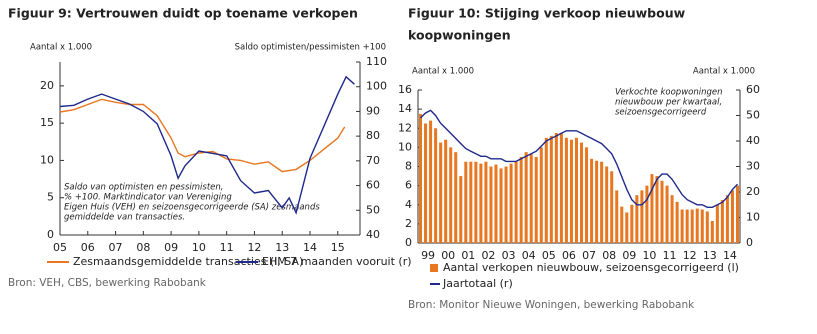 This screenshot has height=334, width=817. What do you see at coordinates (373, 110) in the screenshot?
I see `y2-tick-label: 90` at bounding box center [373, 110].